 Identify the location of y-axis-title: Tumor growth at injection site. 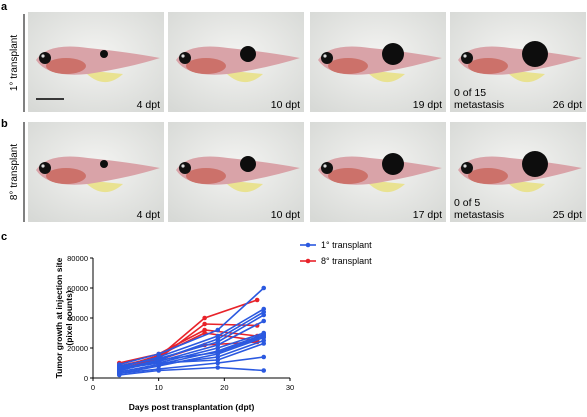
(59, 317).